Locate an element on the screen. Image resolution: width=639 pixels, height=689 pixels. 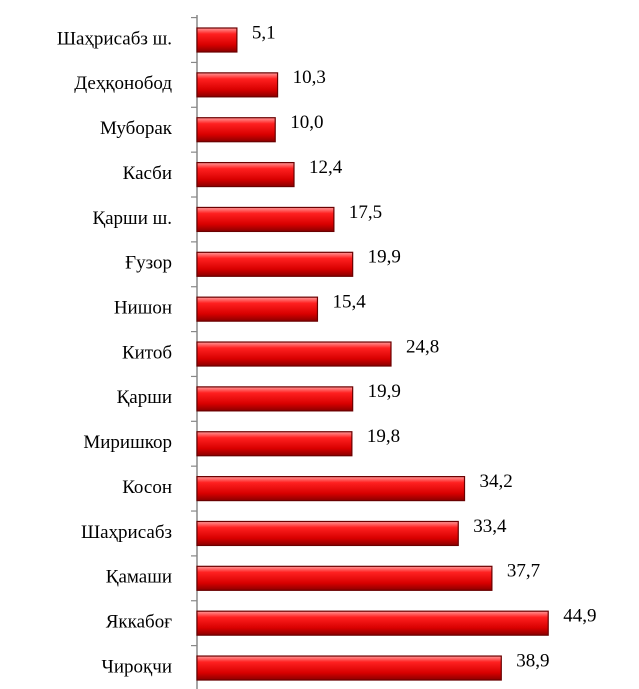
value-label: 10,3 is located at coordinates (309, 77).